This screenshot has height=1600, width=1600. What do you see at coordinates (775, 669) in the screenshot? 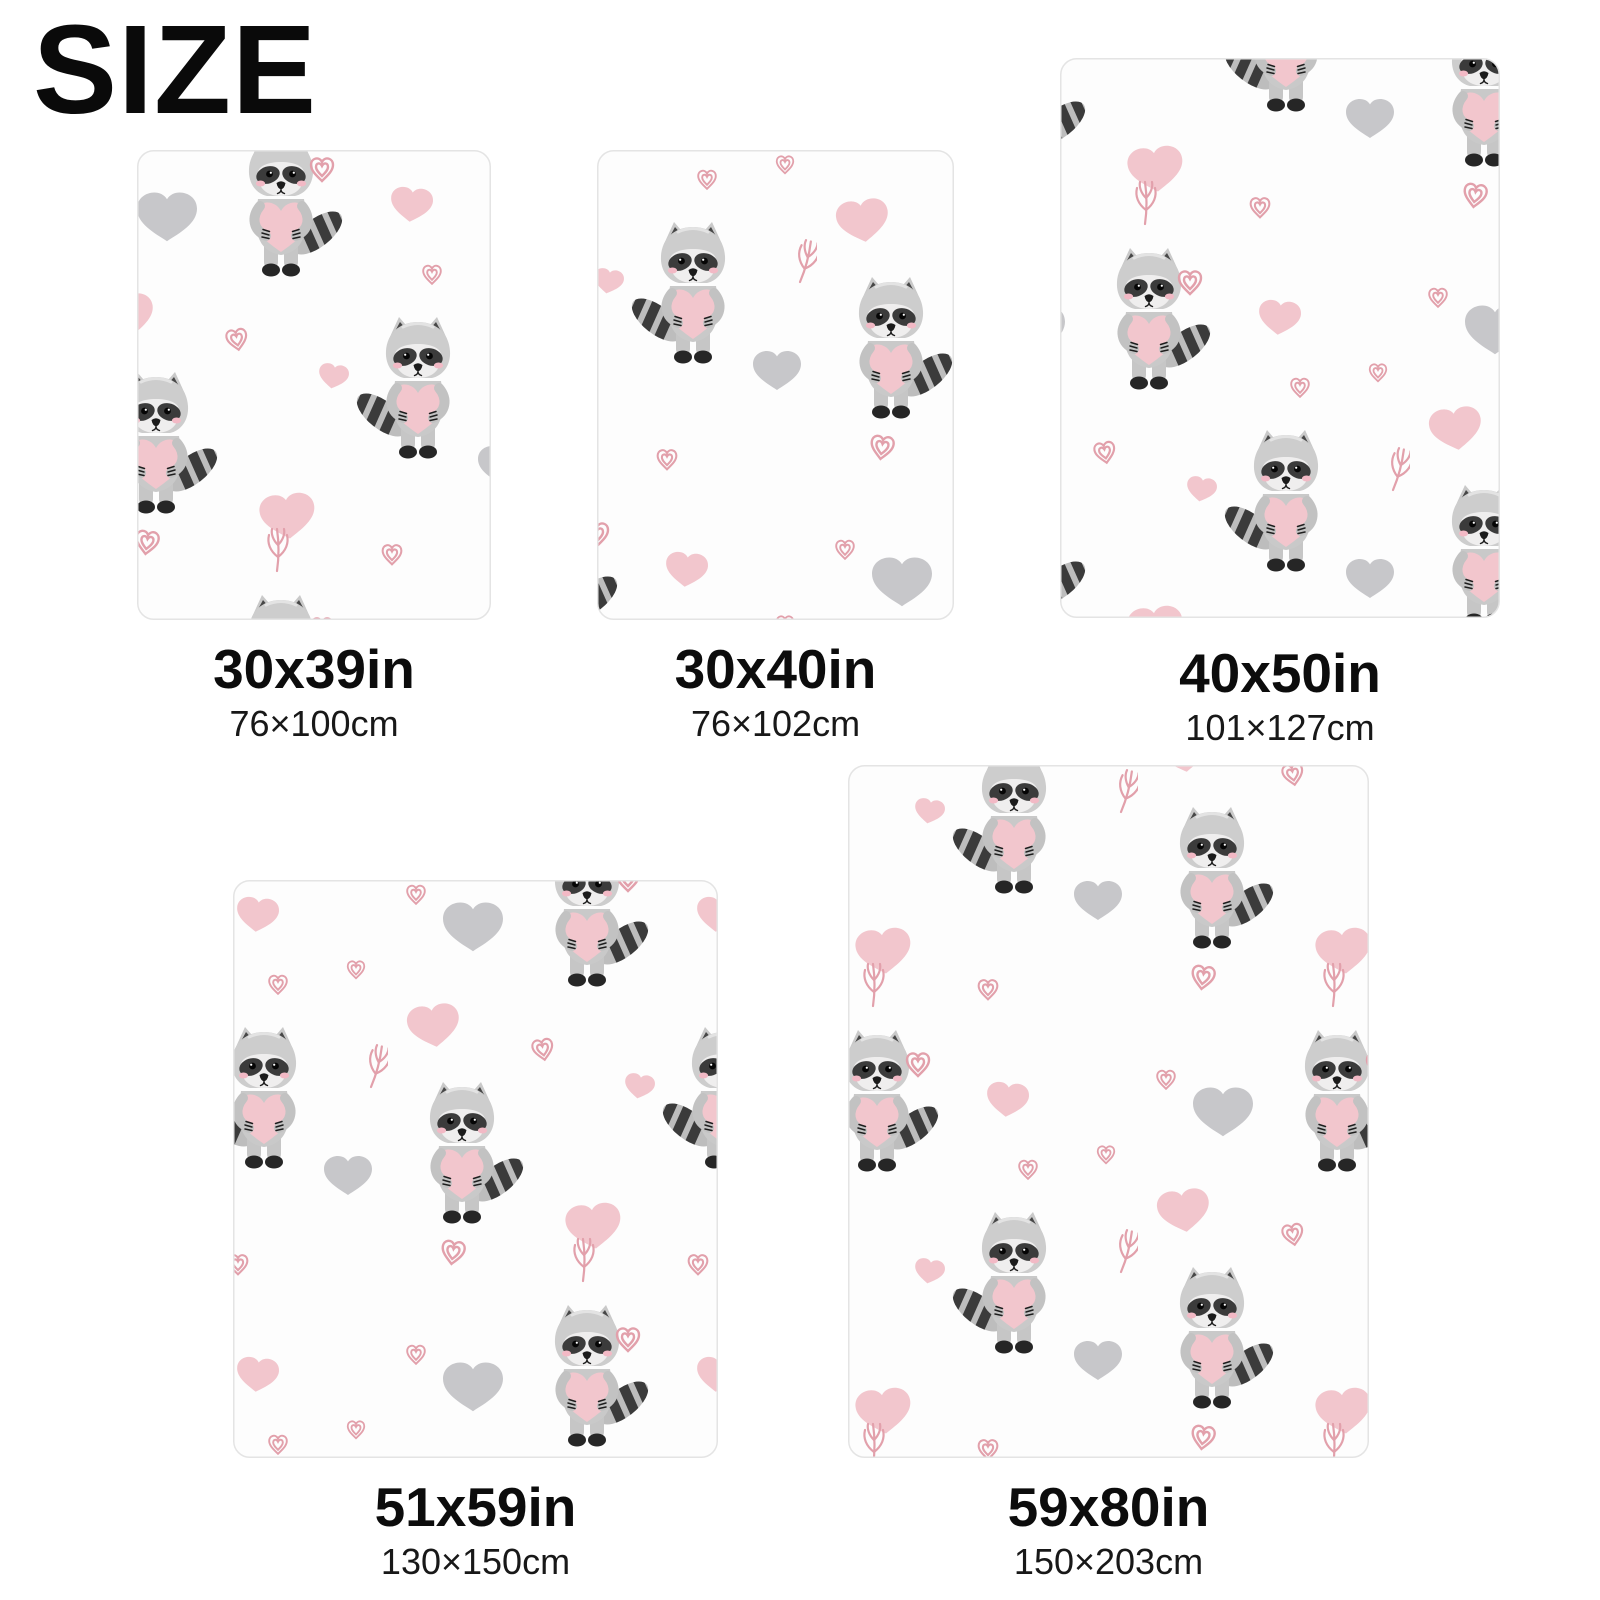
I see `size-label-inches: 30x40in` at bounding box center [775, 669].